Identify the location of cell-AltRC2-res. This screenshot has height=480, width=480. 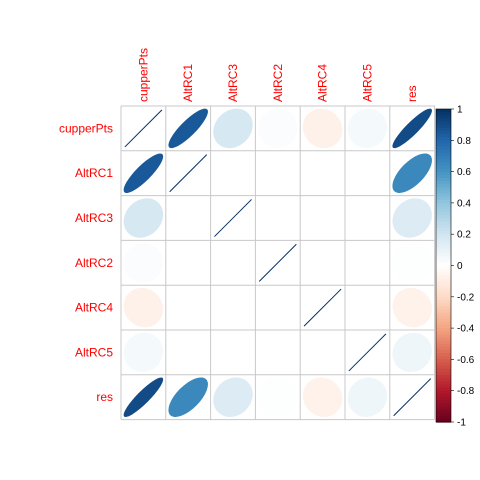
(412, 263).